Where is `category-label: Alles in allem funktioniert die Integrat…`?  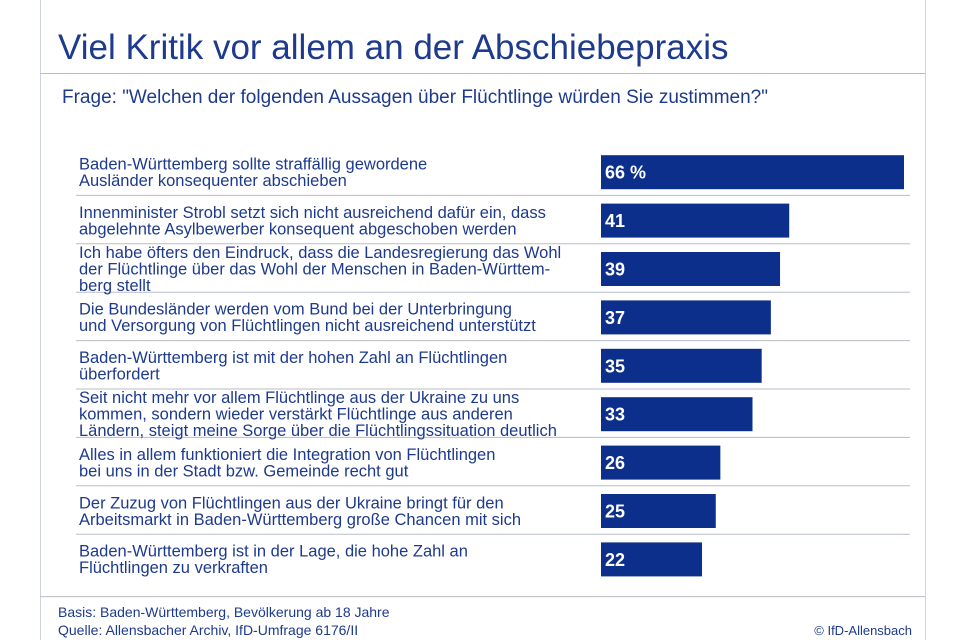 category-label: Alles in allem funktioniert die Integrat… is located at coordinates (287, 463).